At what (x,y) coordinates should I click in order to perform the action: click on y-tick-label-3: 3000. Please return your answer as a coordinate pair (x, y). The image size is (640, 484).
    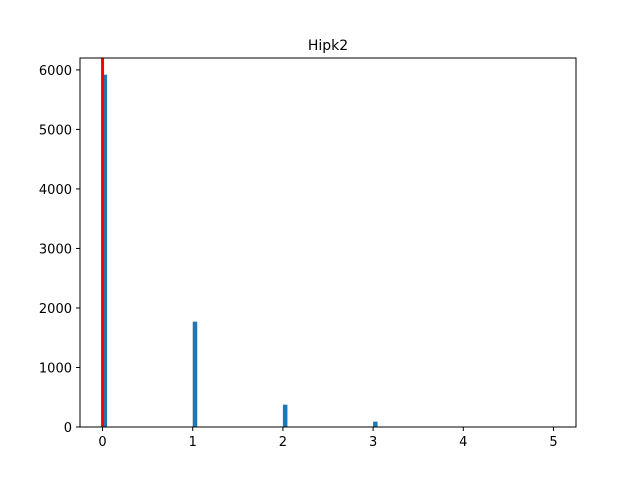
    Looking at the image, I should click on (55, 249).